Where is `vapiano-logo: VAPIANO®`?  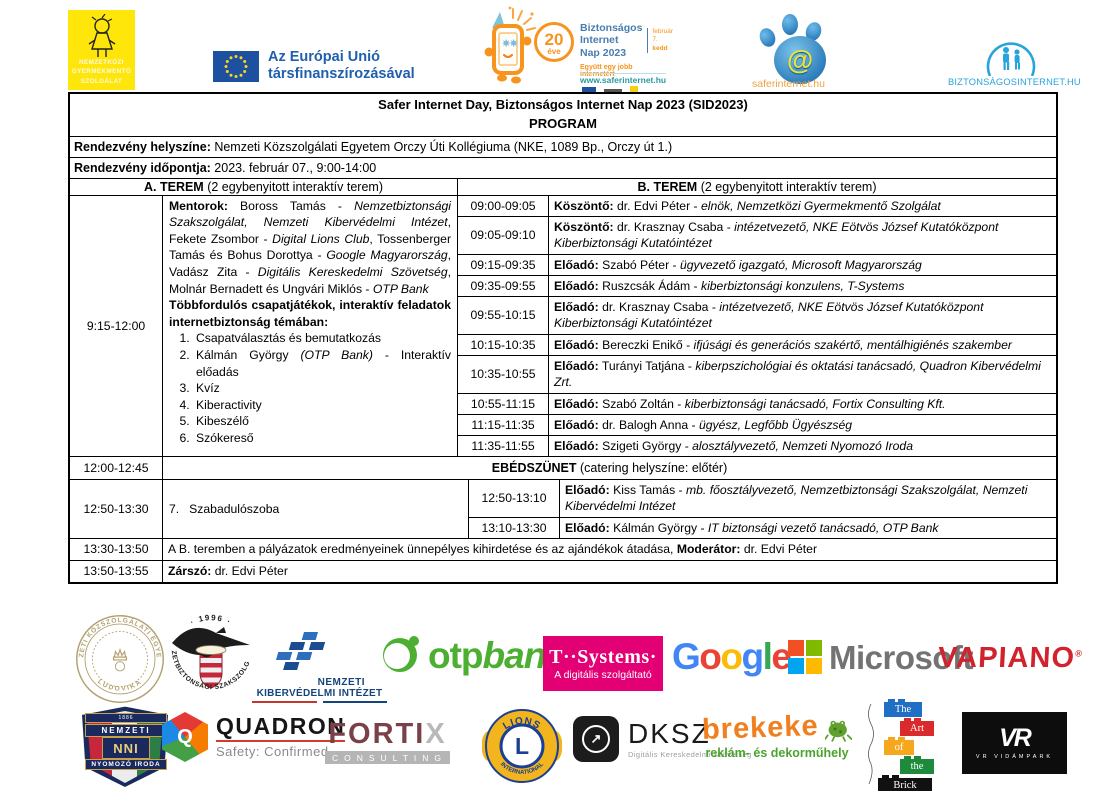
vapiano-logo: VAPIANO® is located at coordinates (1010, 658).